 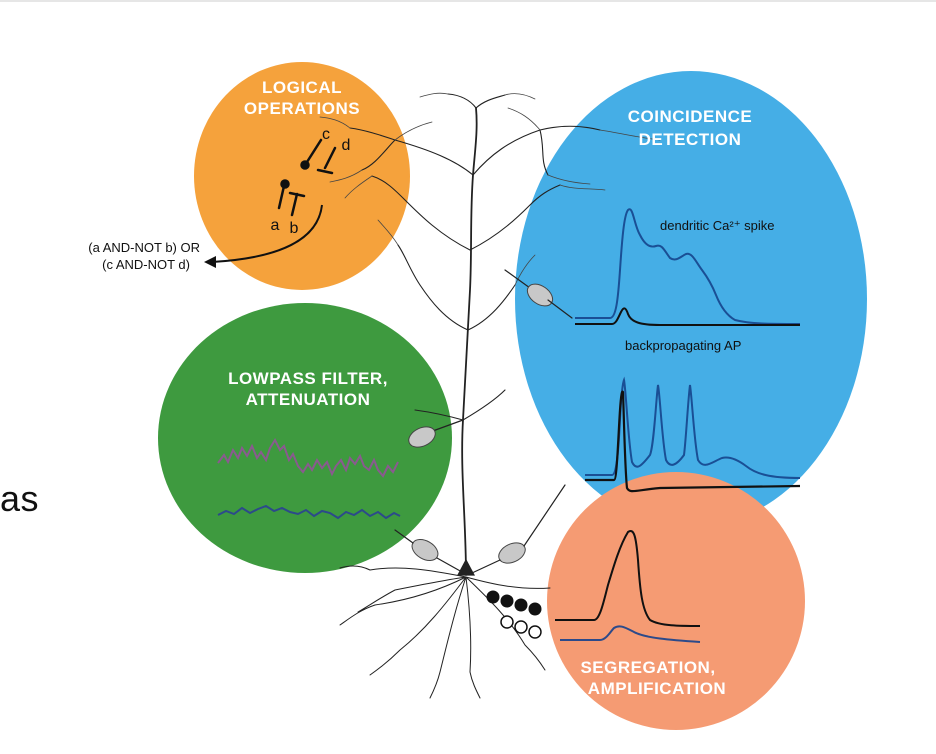 I want to click on segregation-title-line2: AMPLIFICATION, so click(x=657, y=688).